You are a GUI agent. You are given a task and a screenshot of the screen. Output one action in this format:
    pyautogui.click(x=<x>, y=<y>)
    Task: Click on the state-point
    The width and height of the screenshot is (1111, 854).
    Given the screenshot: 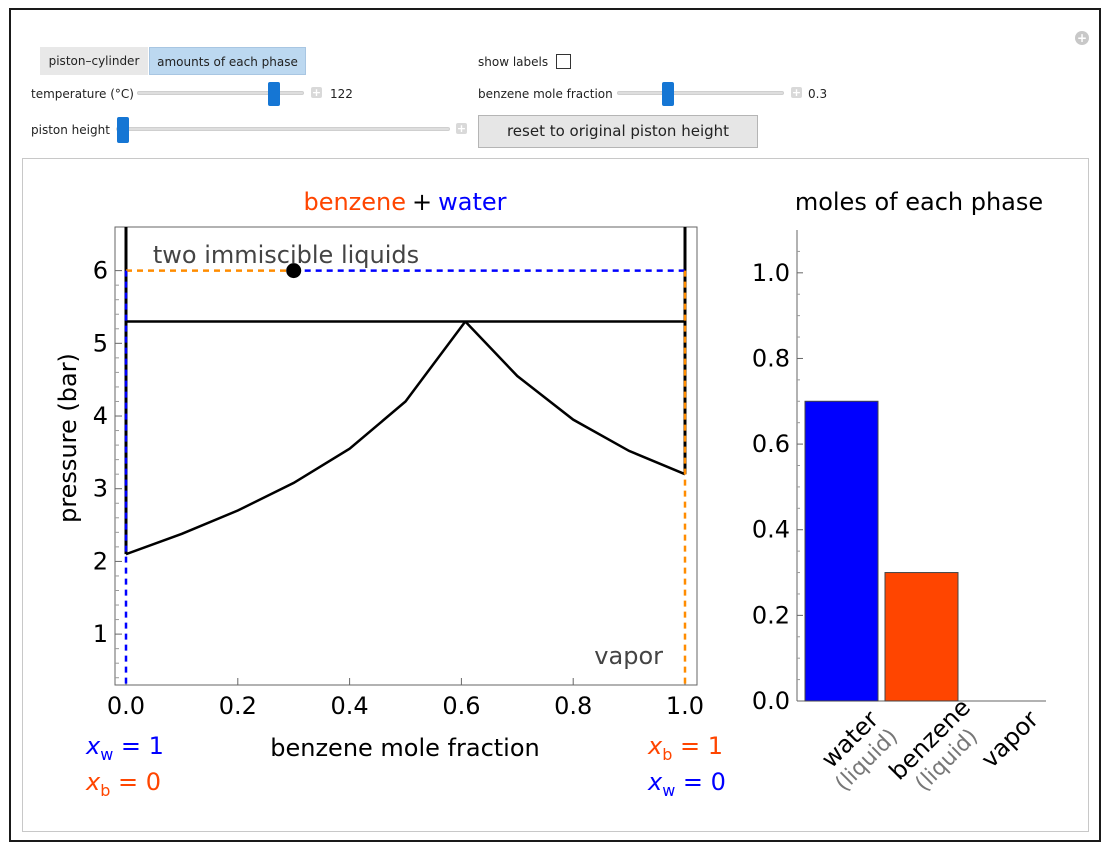 What is the action you would take?
    pyautogui.click(x=294, y=271)
    